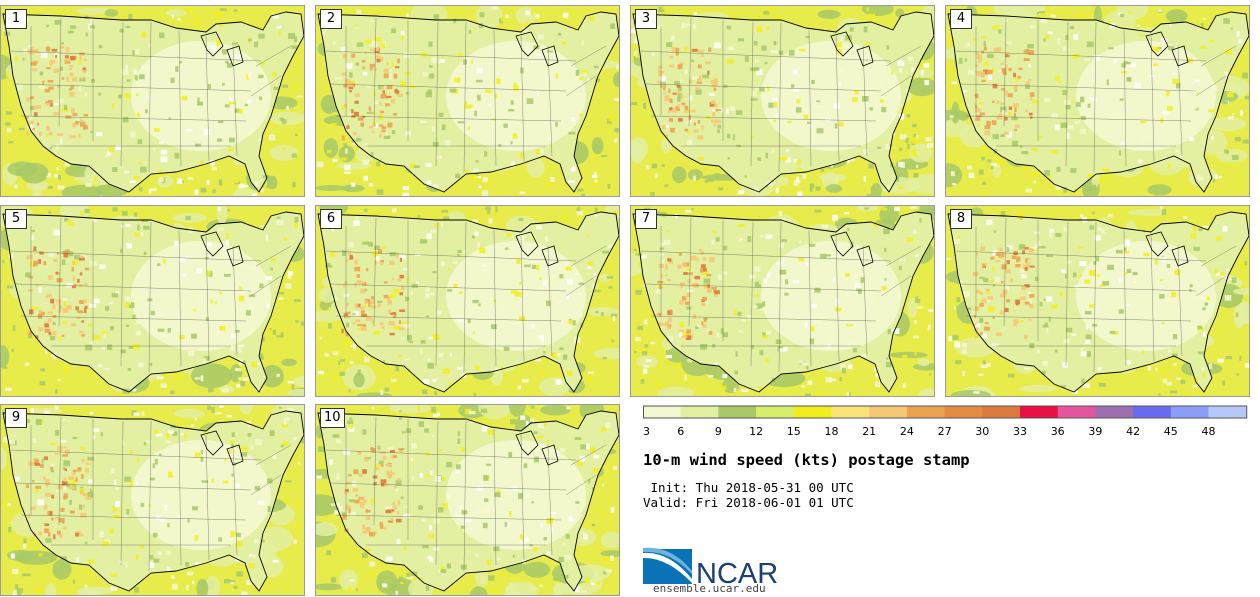 This screenshot has height=597, width=1260. What do you see at coordinates (16, 219) in the screenshot?
I see `panel-number-5: 5` at bounding box center [16, 219].